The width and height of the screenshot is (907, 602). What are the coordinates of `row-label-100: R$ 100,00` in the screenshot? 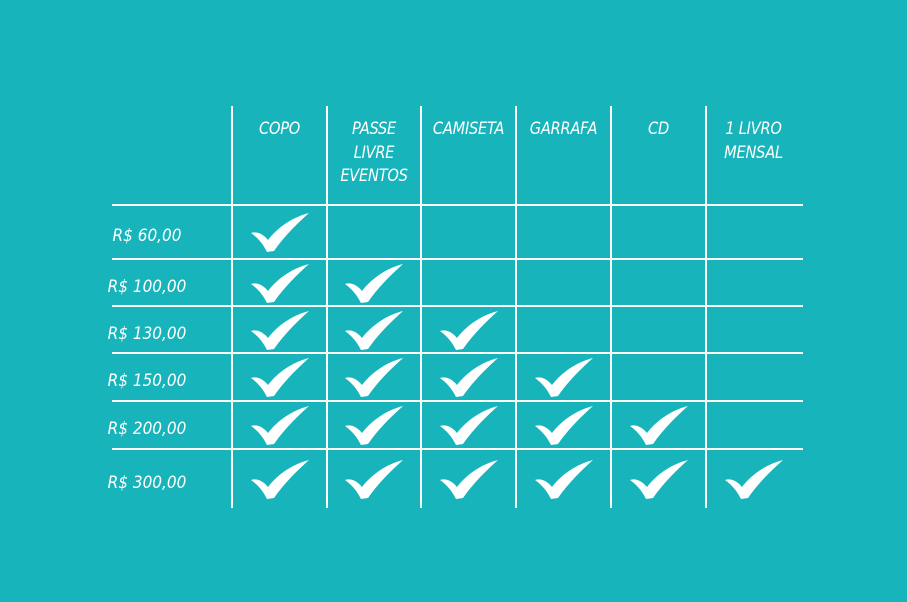 It's located at (147, 286).